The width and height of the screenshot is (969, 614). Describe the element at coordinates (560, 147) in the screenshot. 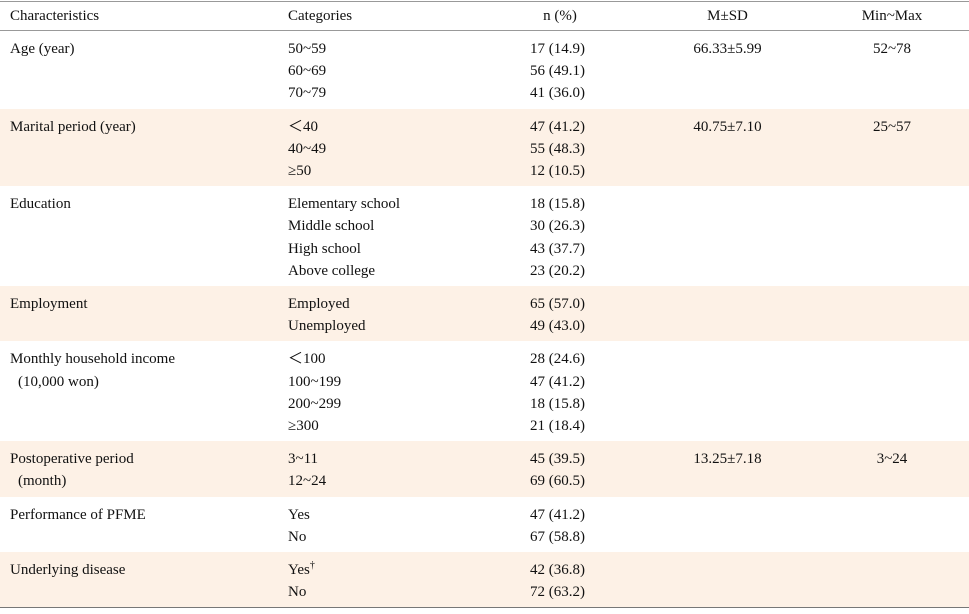

I see `n-cell: 47 (41.2) 55 (48.3) 12 (10.5)` at that location.